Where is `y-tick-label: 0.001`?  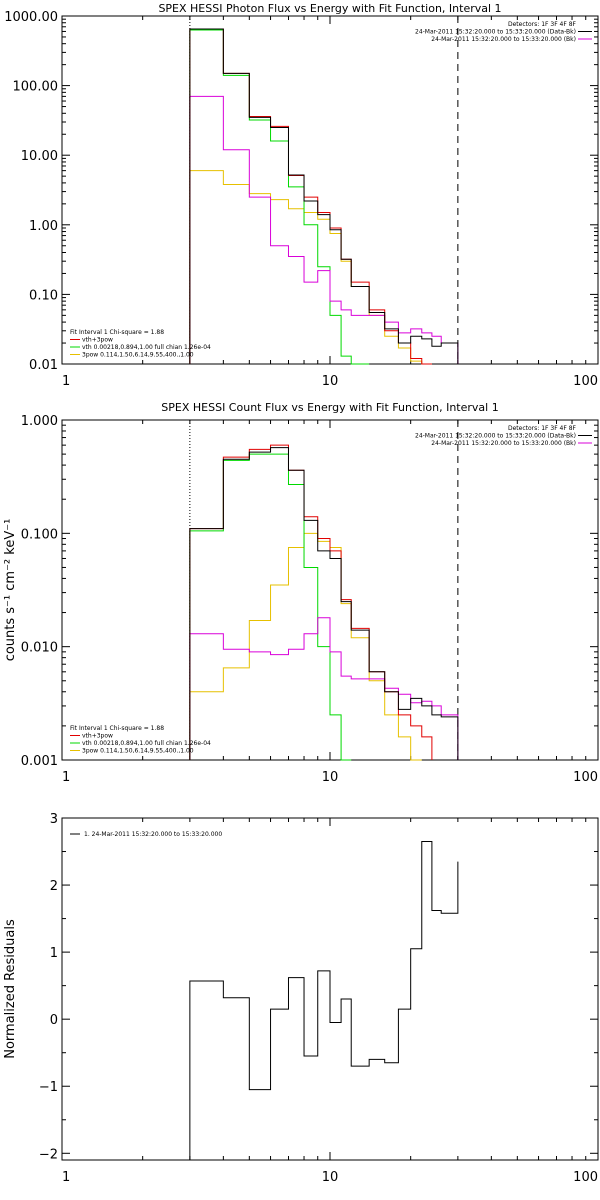
y-tick-label: 0.001 is located at coordinates (39, 761).